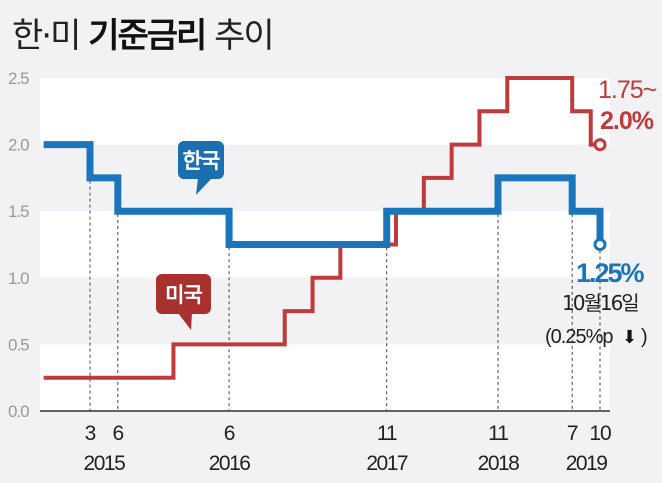 Image resolution: width=662 pixels, height=483 pixels. Describe the element at coordinates (610, 273) in the screenshot. I see `korea-end-label: 1.25%` at that location.